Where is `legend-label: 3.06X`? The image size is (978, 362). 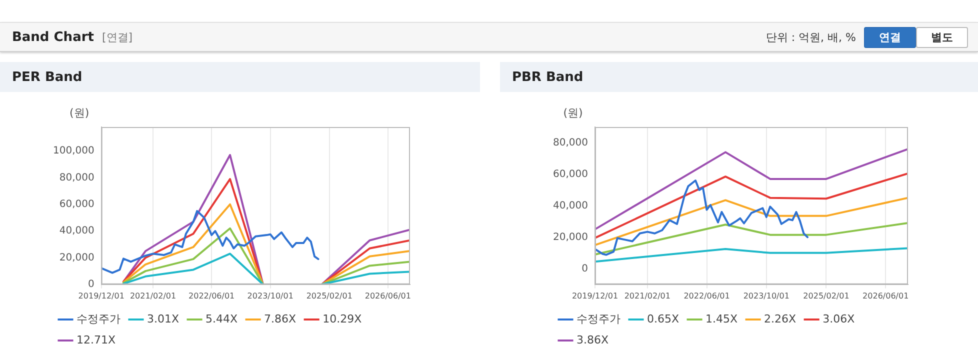 legend-label: 3.06X is located at coordinates (839, 319).